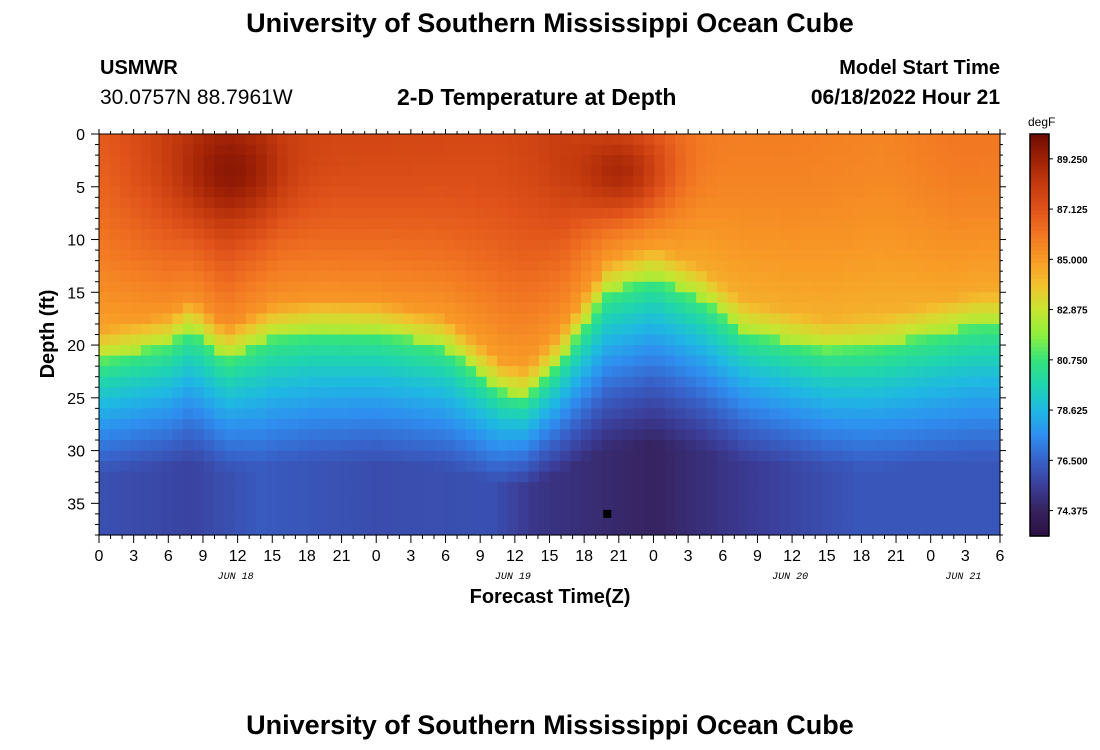 The height and width of the screenshot is (750, 1100). What do you see at coordinates (757, 556) in the screenshot?
I see `x-tick-label: 9` at bounding box center [757, 556].